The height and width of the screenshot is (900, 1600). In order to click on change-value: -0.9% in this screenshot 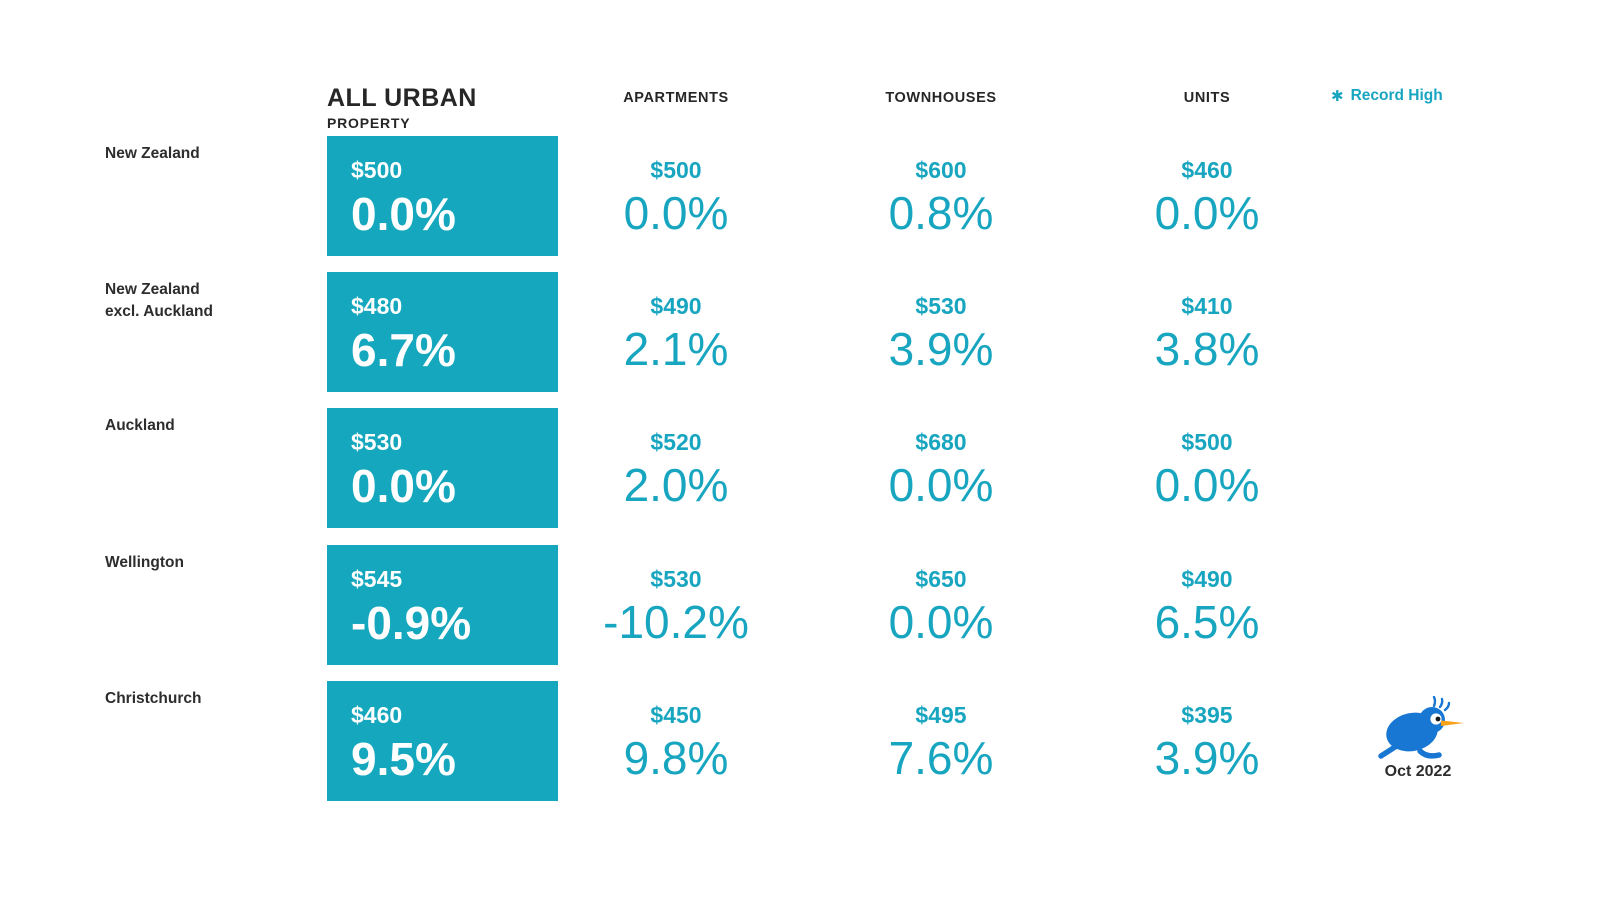, I will do `click(411, 623)`.